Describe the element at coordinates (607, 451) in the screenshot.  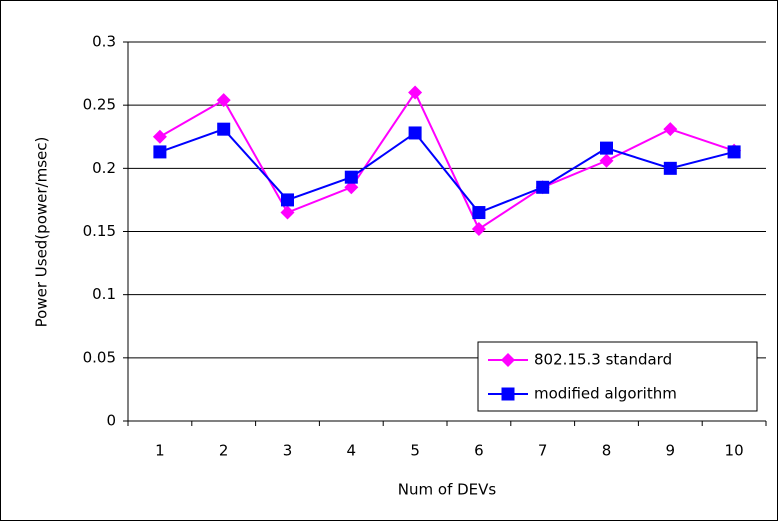
I see `x-tick-label: 8` at that location.